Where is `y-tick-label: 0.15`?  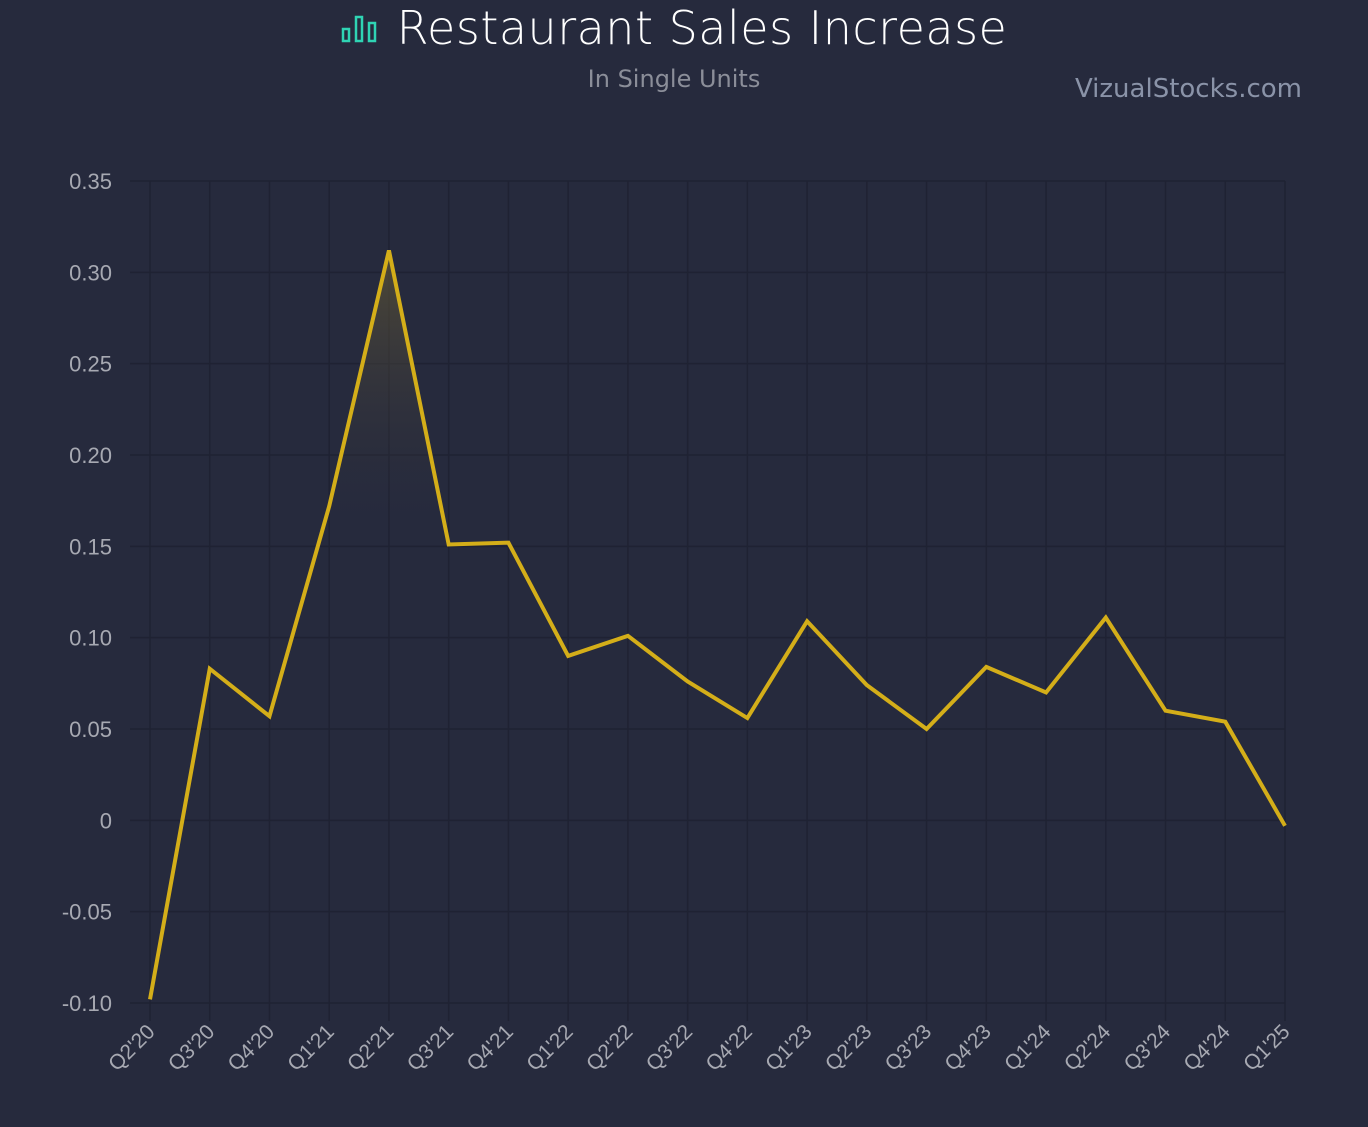 y-tick-label: 0.15 is located at coordinates (90, 546).